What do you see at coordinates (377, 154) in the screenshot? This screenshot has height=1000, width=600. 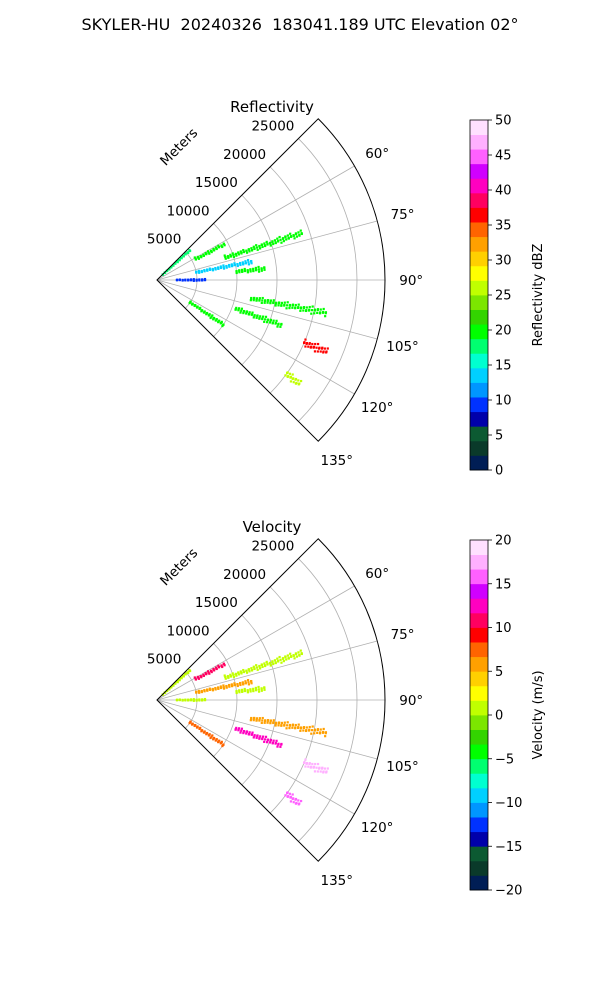 I see `panel1-angle-tick-label: 60°` at bounding box center [377, 154].